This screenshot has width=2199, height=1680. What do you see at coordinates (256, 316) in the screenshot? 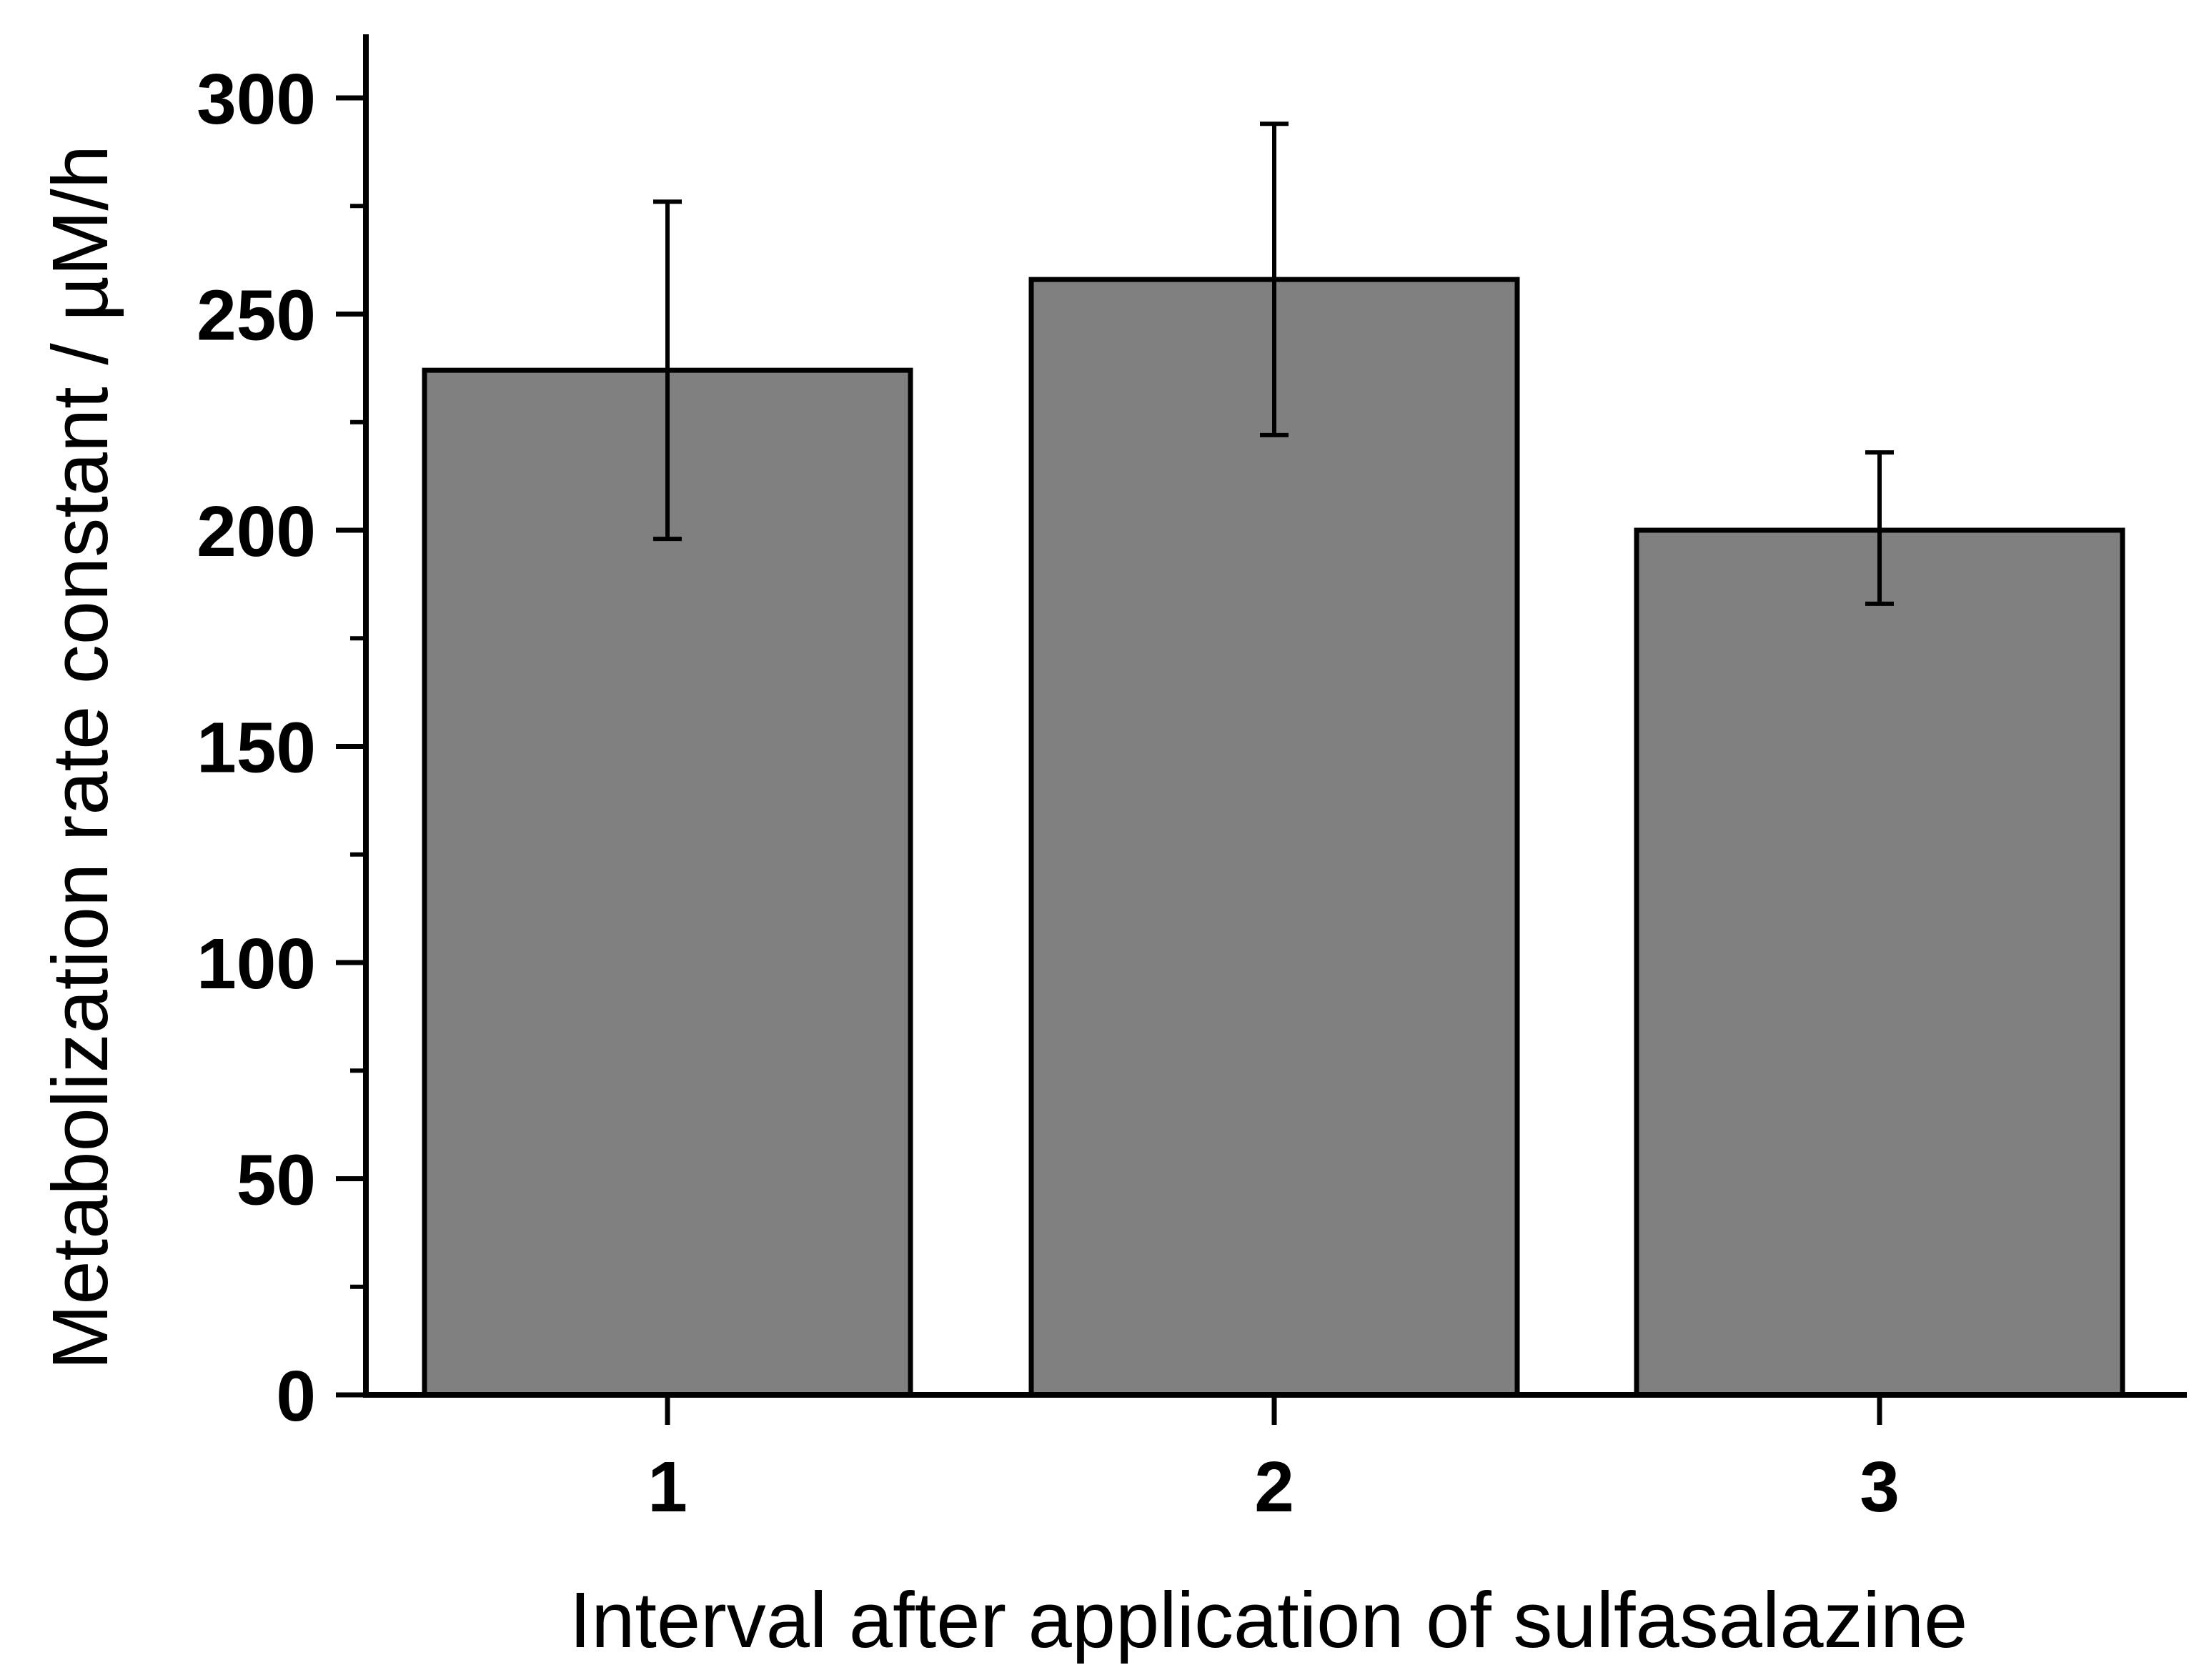
I see `y-tick-label: 250` at bounding box center [256, 316].